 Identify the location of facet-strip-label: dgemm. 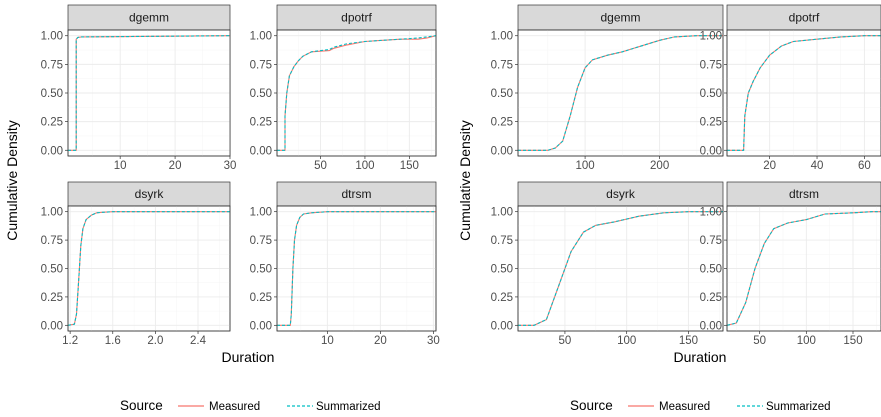
(620, 18).